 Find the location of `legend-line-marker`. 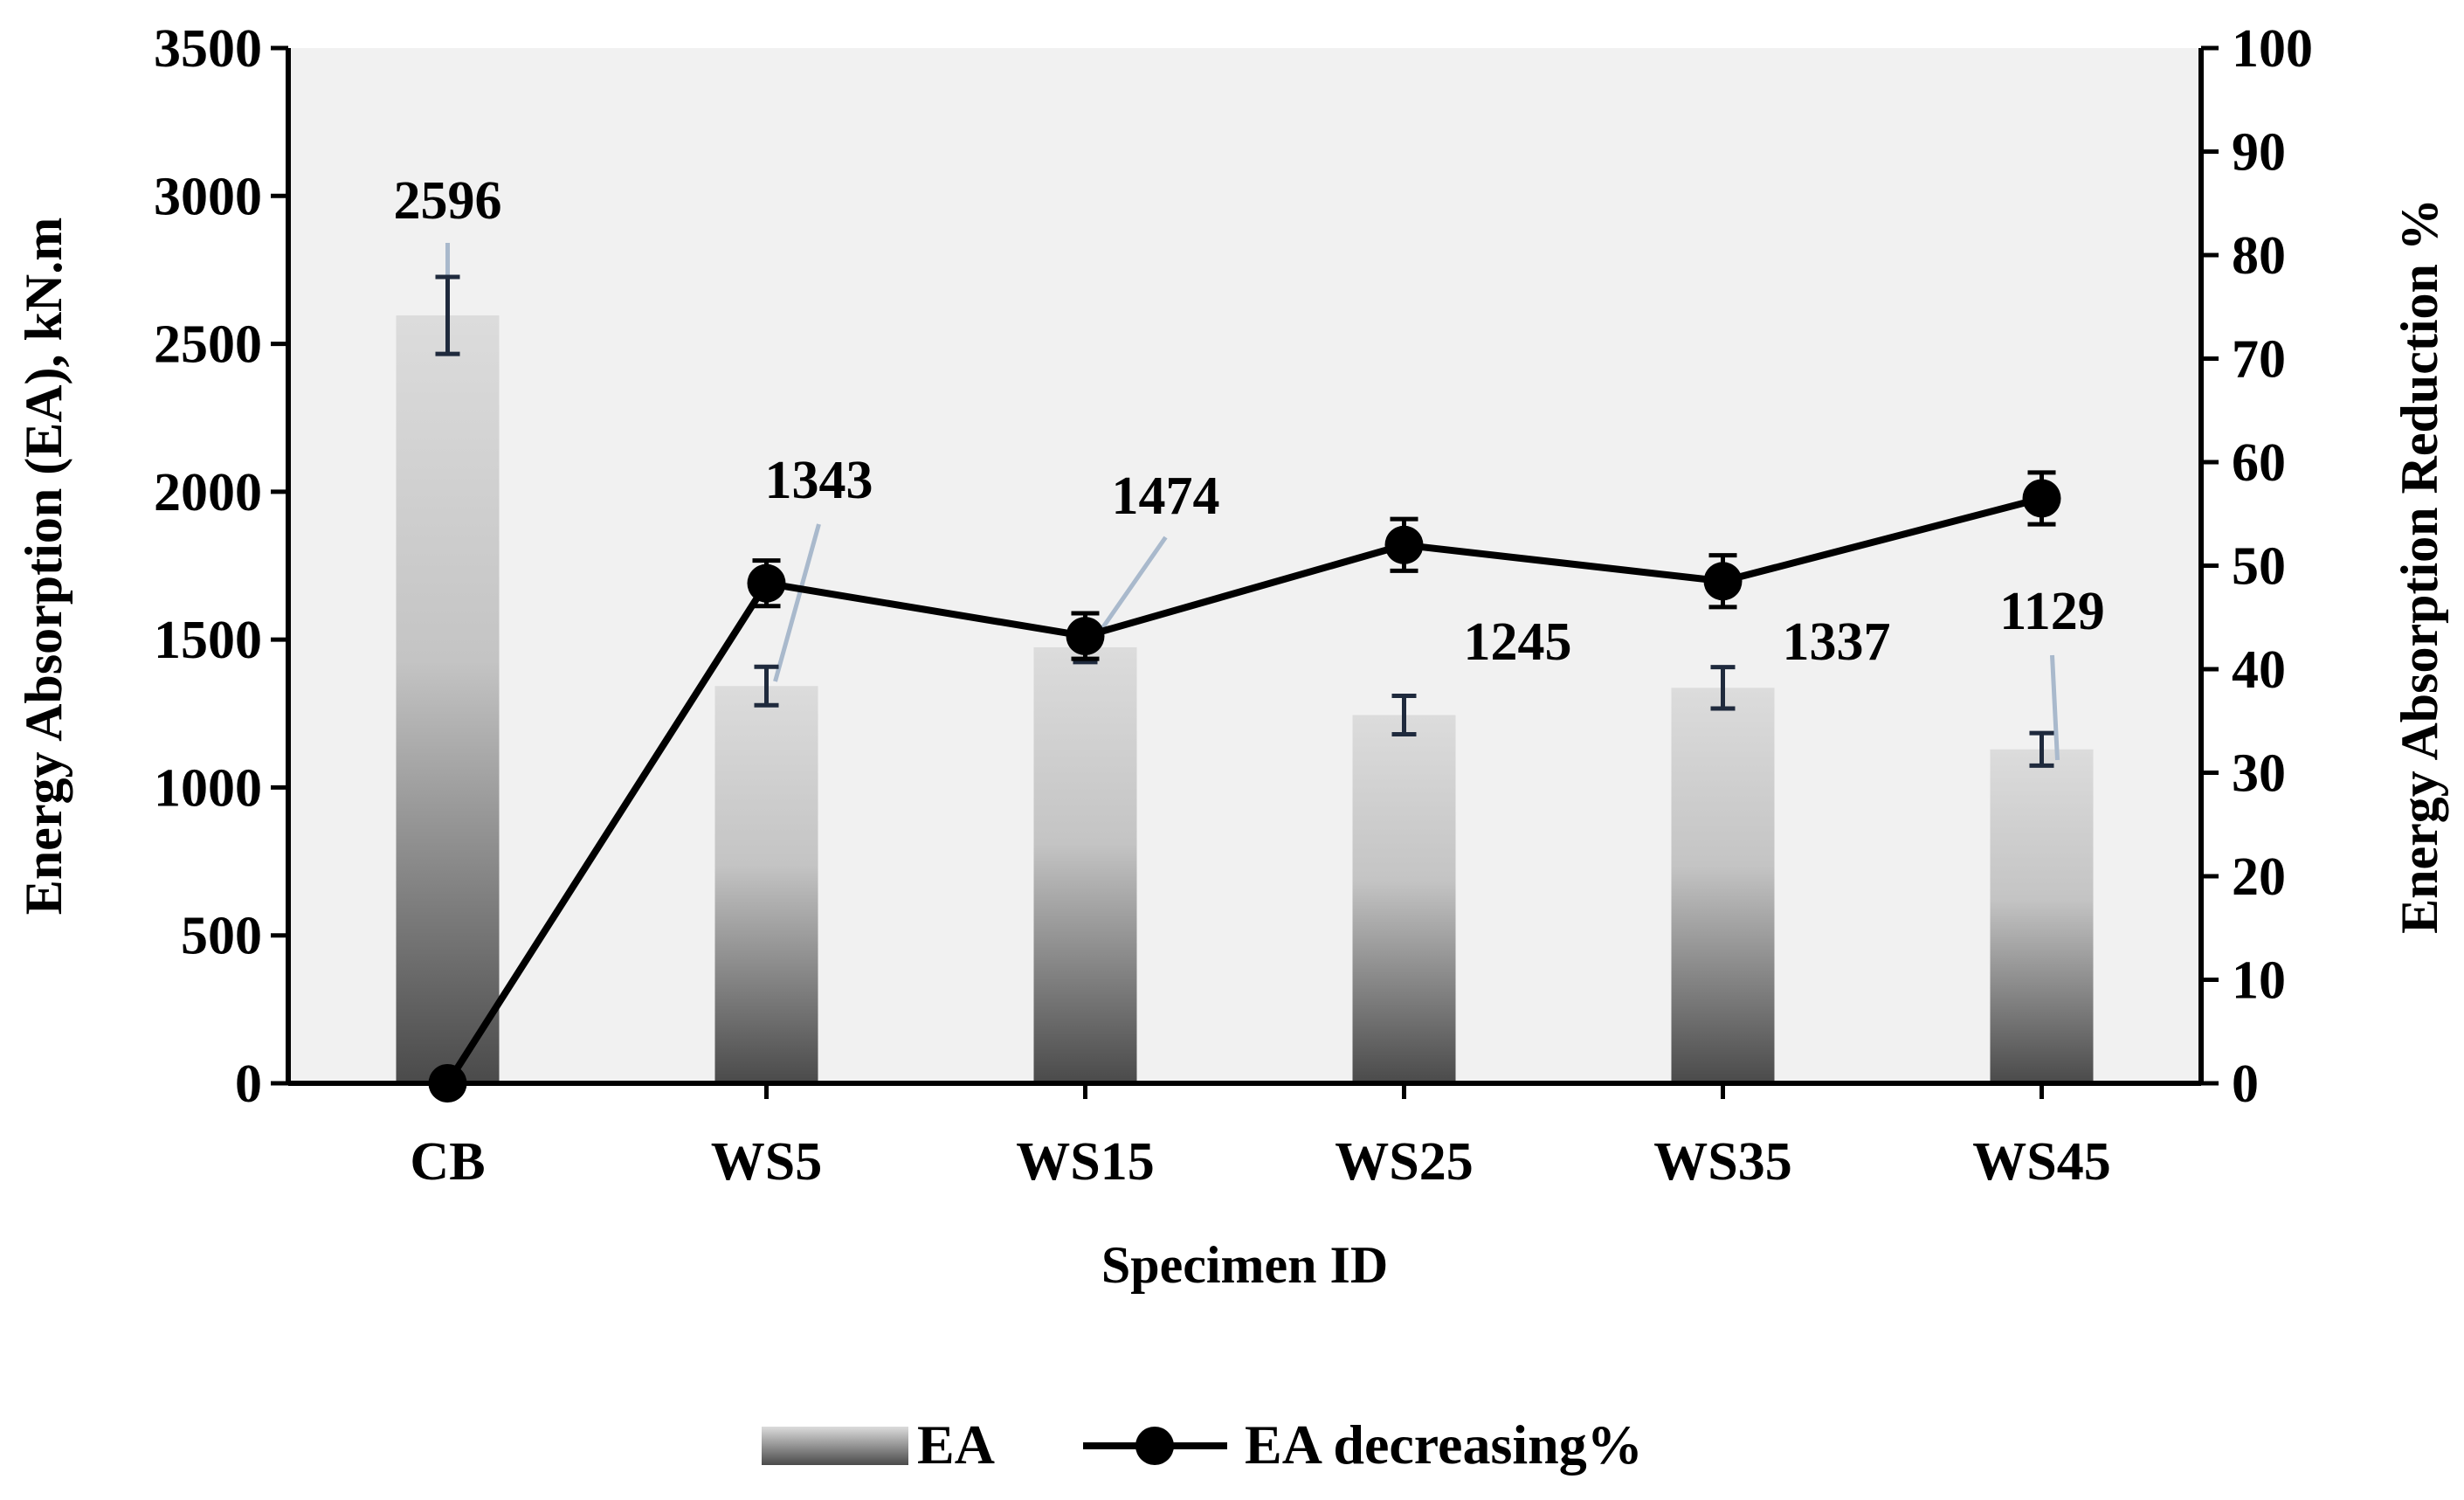

legend-line-marker is located at coordinates (1154, 1446).